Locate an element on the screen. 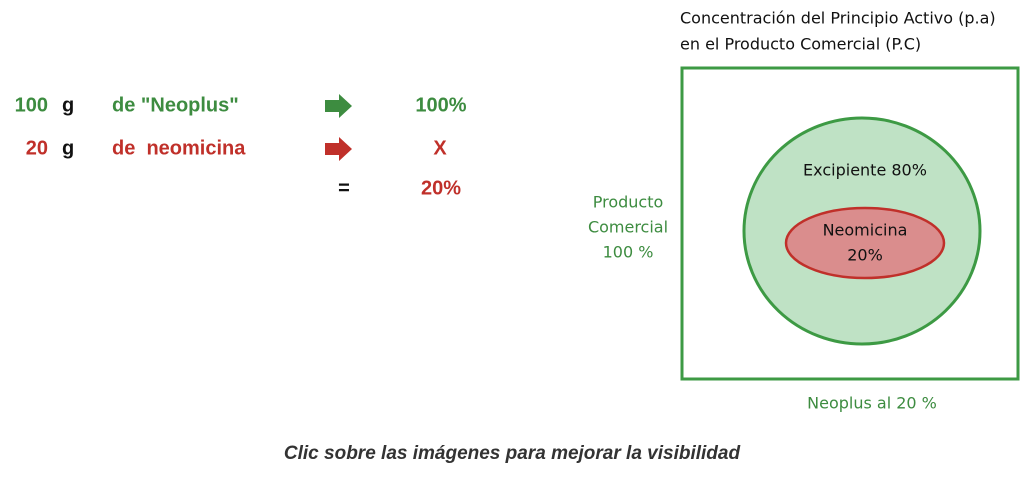 The width and height of the screenshot is (1024, 495). answer: 20% is located at coordinates (441, 188).